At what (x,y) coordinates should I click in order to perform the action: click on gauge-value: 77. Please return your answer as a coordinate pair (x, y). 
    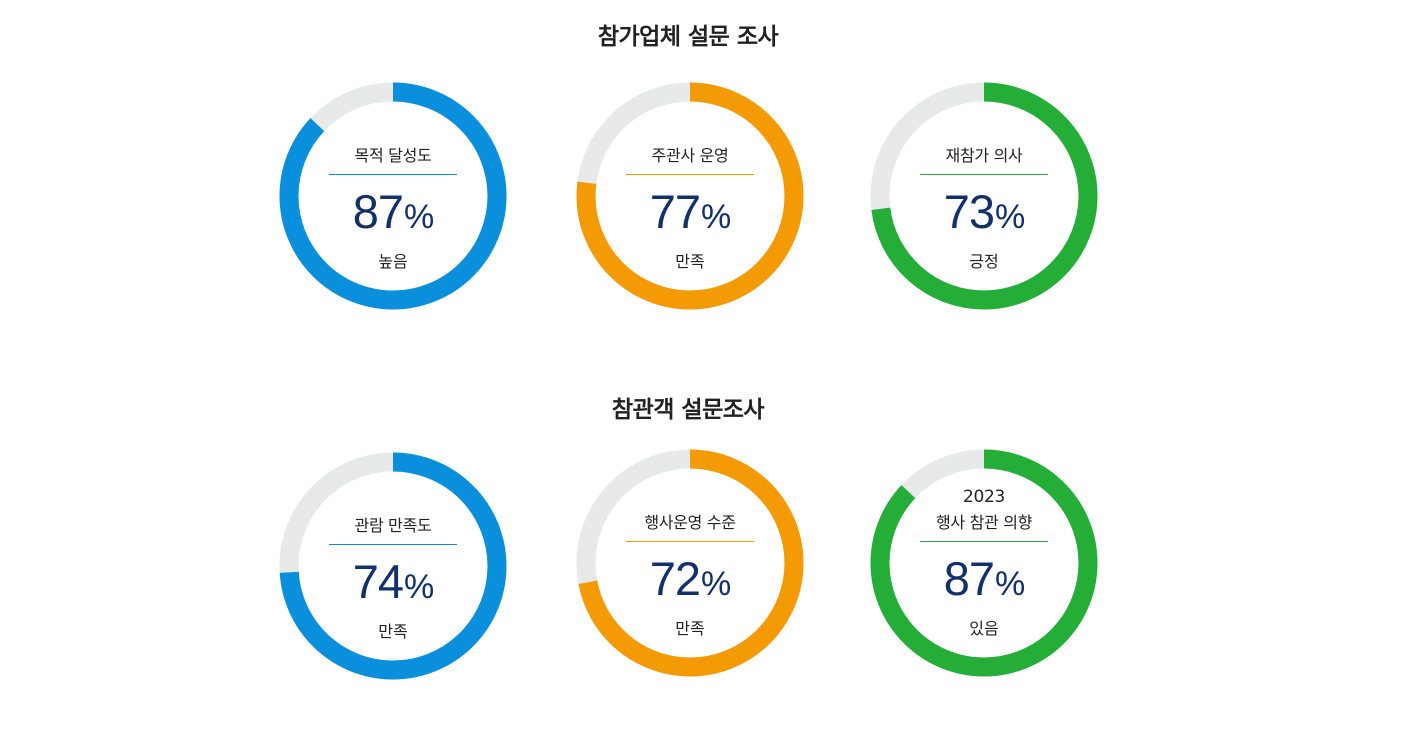
    Looking at the image, I should click on (675, 211).